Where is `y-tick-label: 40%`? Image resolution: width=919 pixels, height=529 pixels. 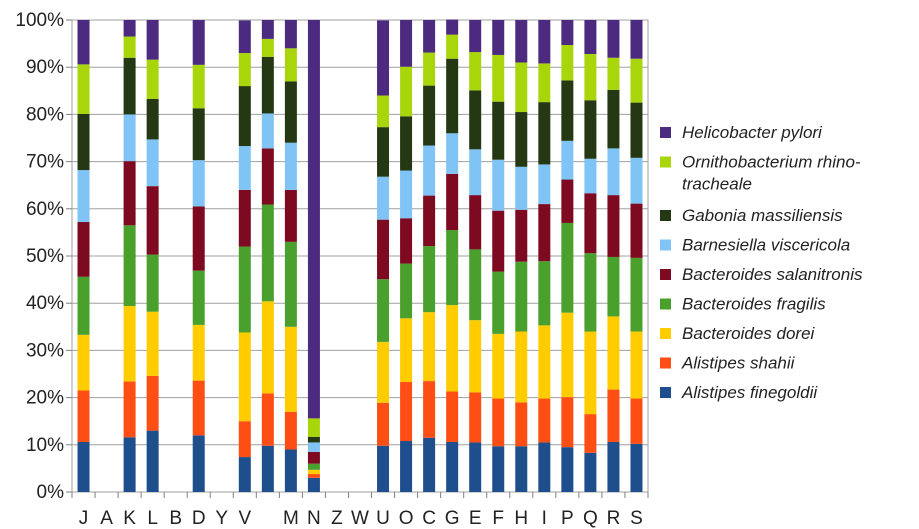
y-tick-label: 40% is located at coordinates (45, 303).